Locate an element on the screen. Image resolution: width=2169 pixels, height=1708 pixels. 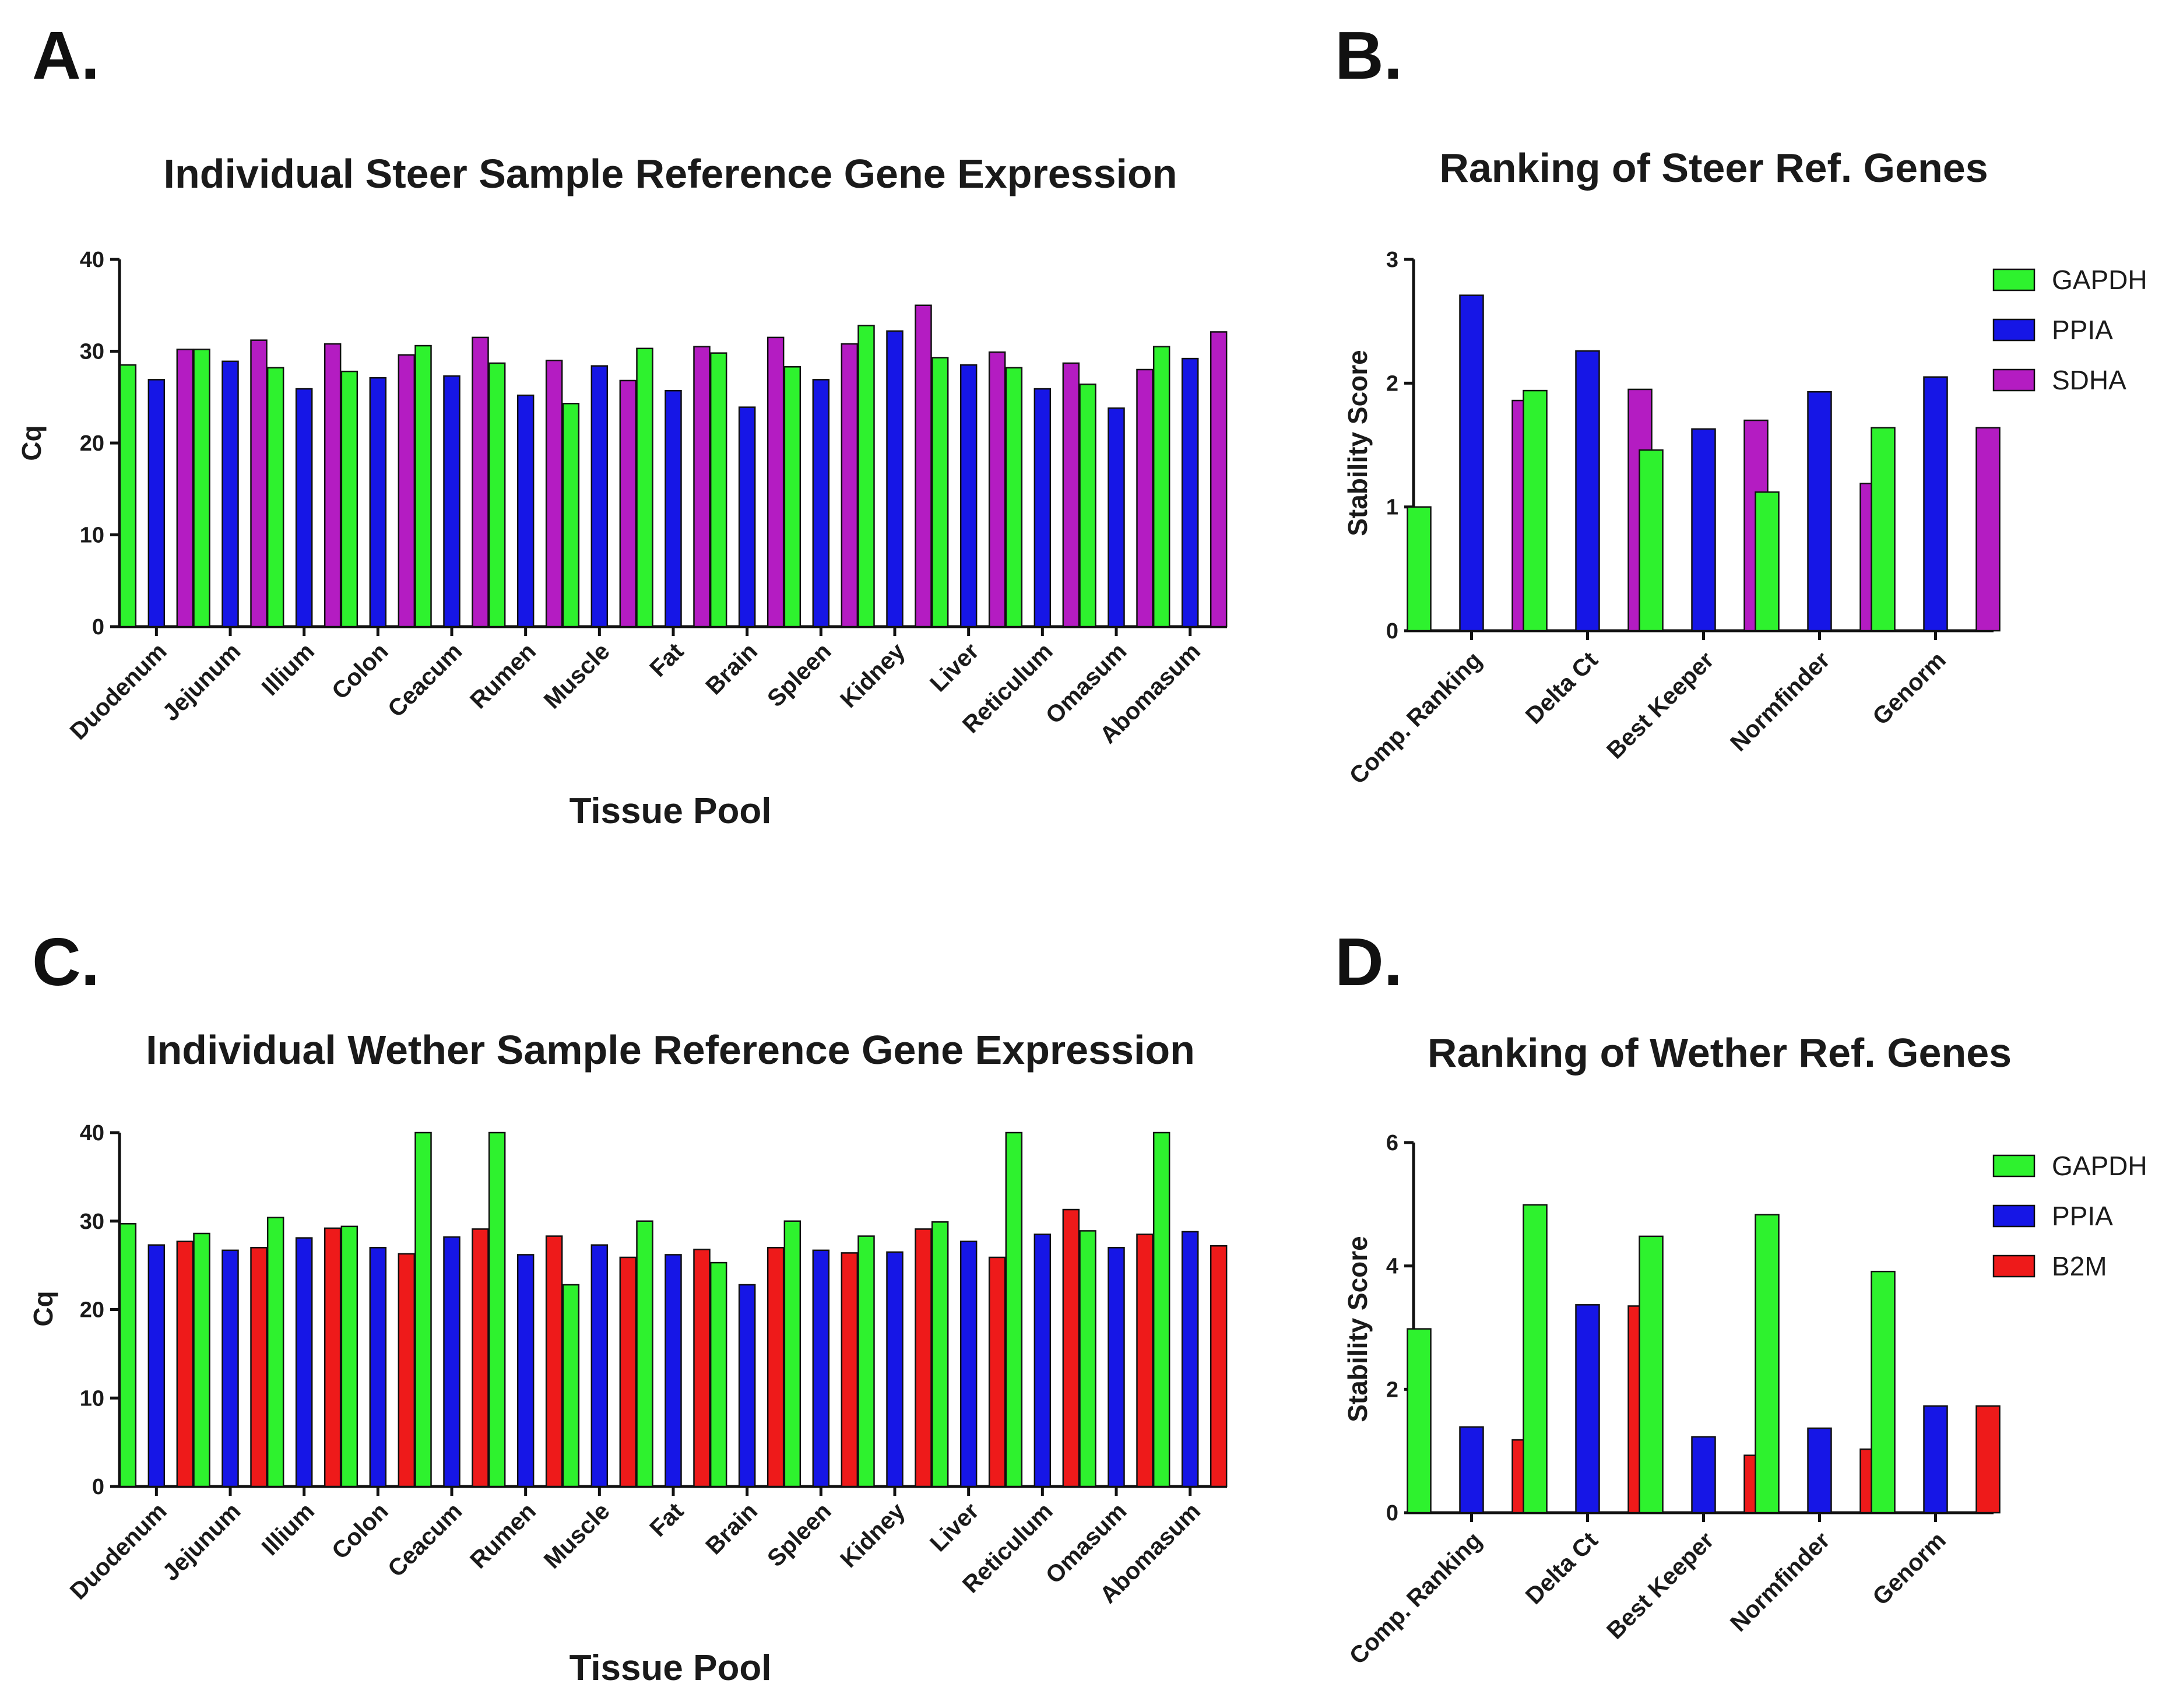
x-tick-label: Liver is located at coordinates (954, 667).